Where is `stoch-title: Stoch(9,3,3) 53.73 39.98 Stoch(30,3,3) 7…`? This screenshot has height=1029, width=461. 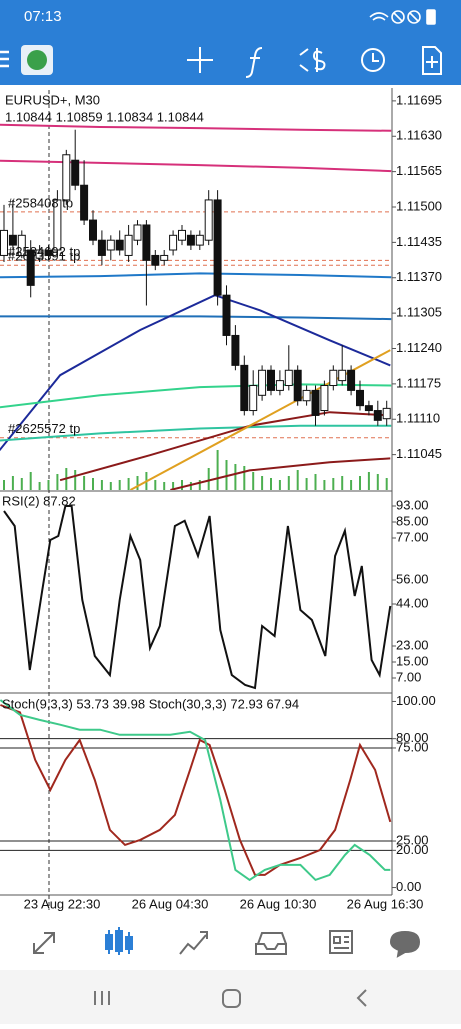
stoch-title: Stoch(9,3,3) 53.73 39.98 Stoch(30,3,3) 7… is located at coordinates (150, 703).